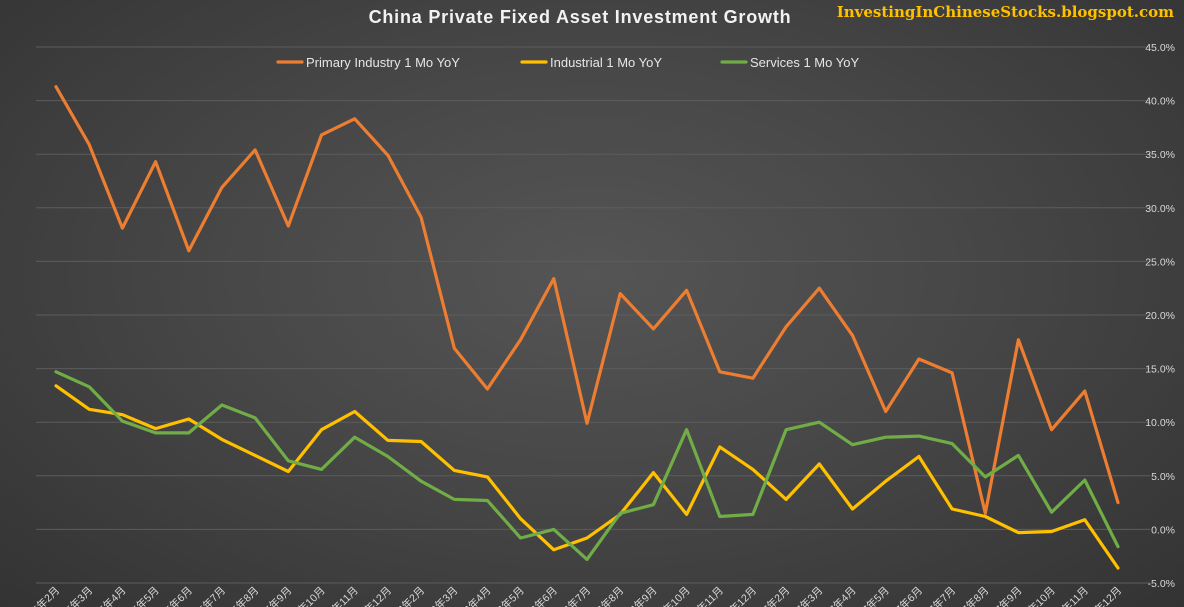 Image resolution: width=1184 pixels, height=607 pixels. Describe the element at coordinates (1005, 12) in the screenshot. I see `blog-watermark: InvestingInChineseStocks.blogspot.com` at that location.